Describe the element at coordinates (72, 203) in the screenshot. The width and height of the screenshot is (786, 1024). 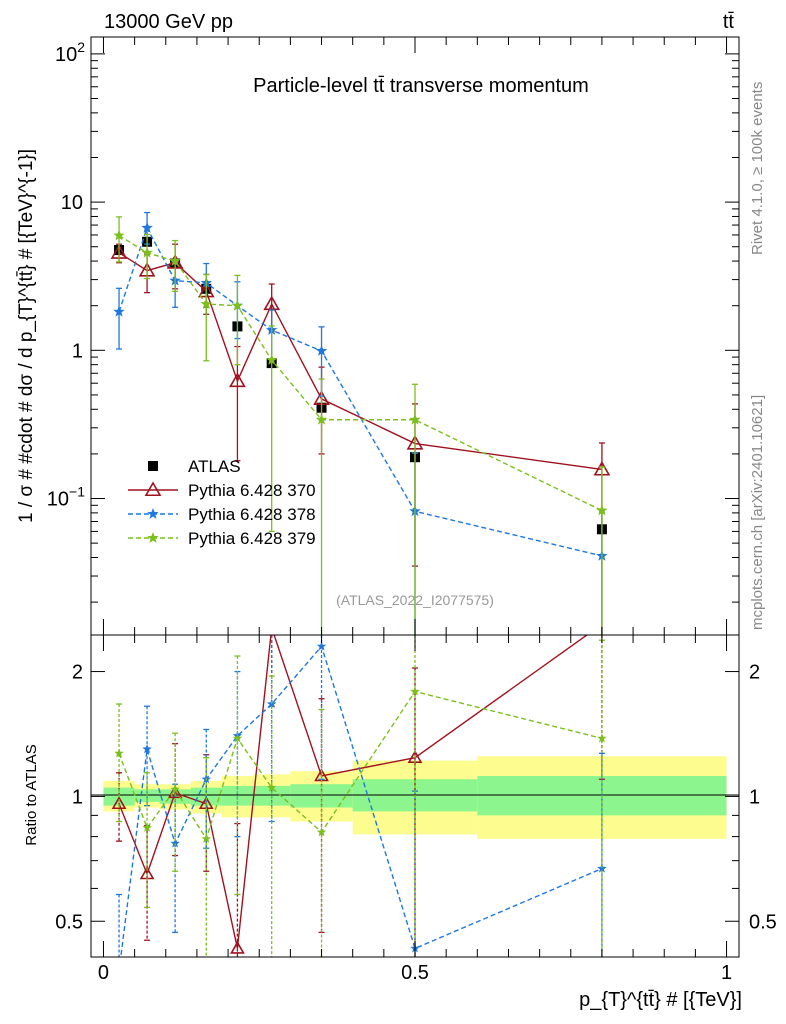
I see `main-y-tick-label: 10` at that location.